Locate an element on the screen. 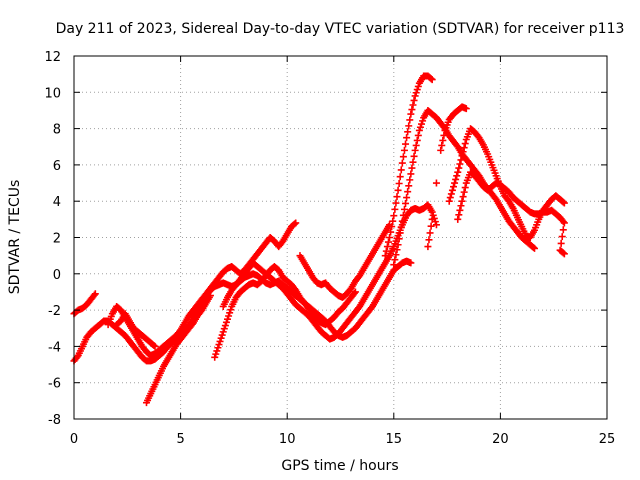  y-tick-label: 10 is located at coordinates (52, 93).